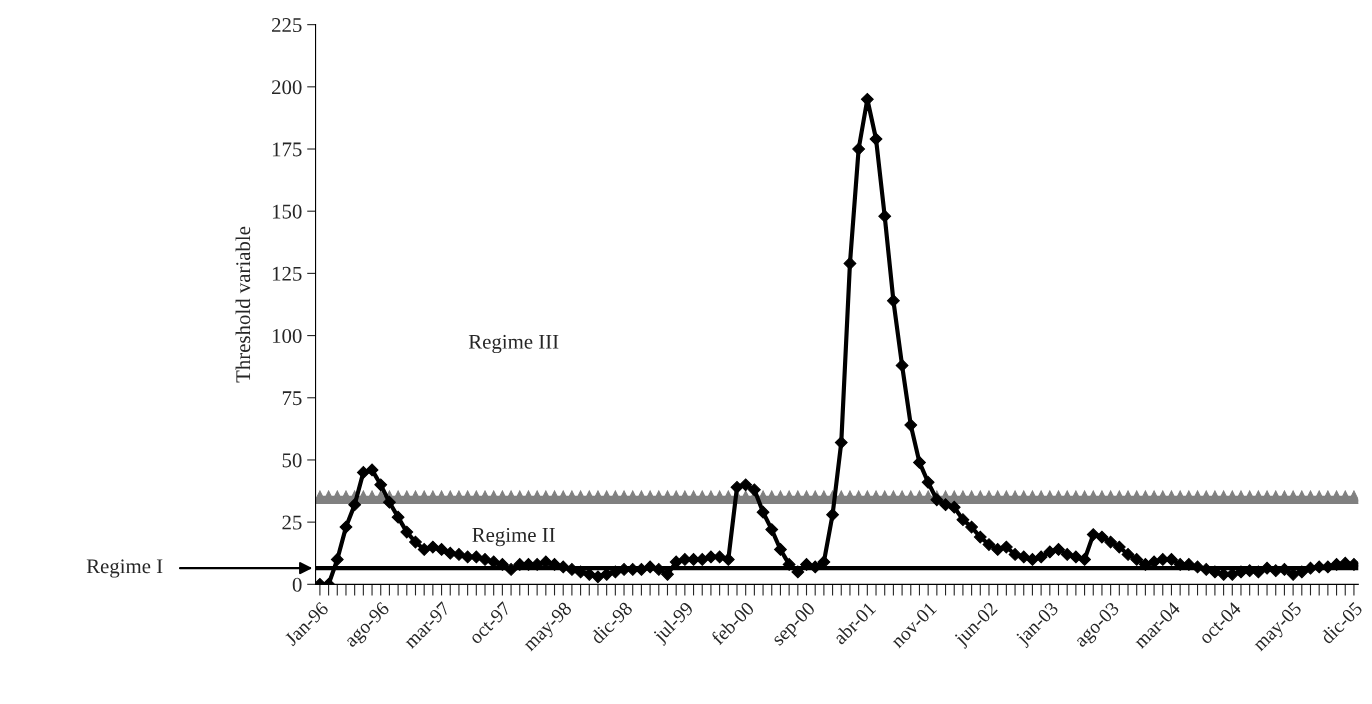 The height and width of the screenshot is (704, 1372). I want to click on y-axis-title: Threshold variable, so click(243, 304).